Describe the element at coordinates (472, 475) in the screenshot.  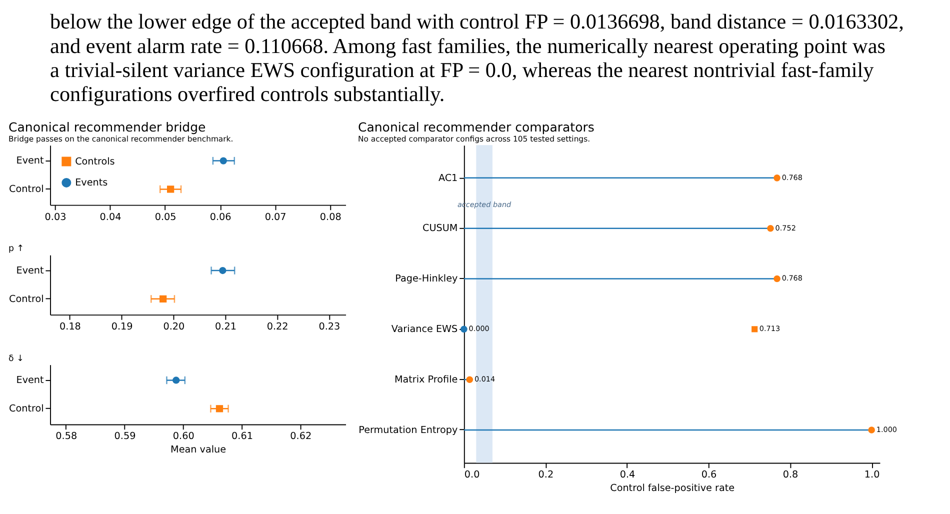
I see `x-tick-label: 0.0` at that location.